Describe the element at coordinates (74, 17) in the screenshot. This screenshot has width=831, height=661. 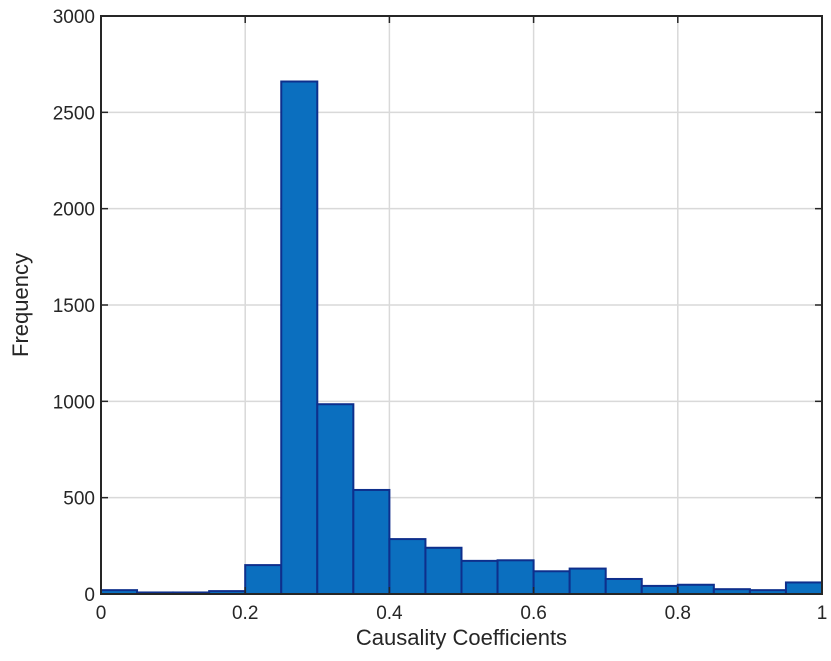
I see `y-tick-label-6: 3000` at that location.